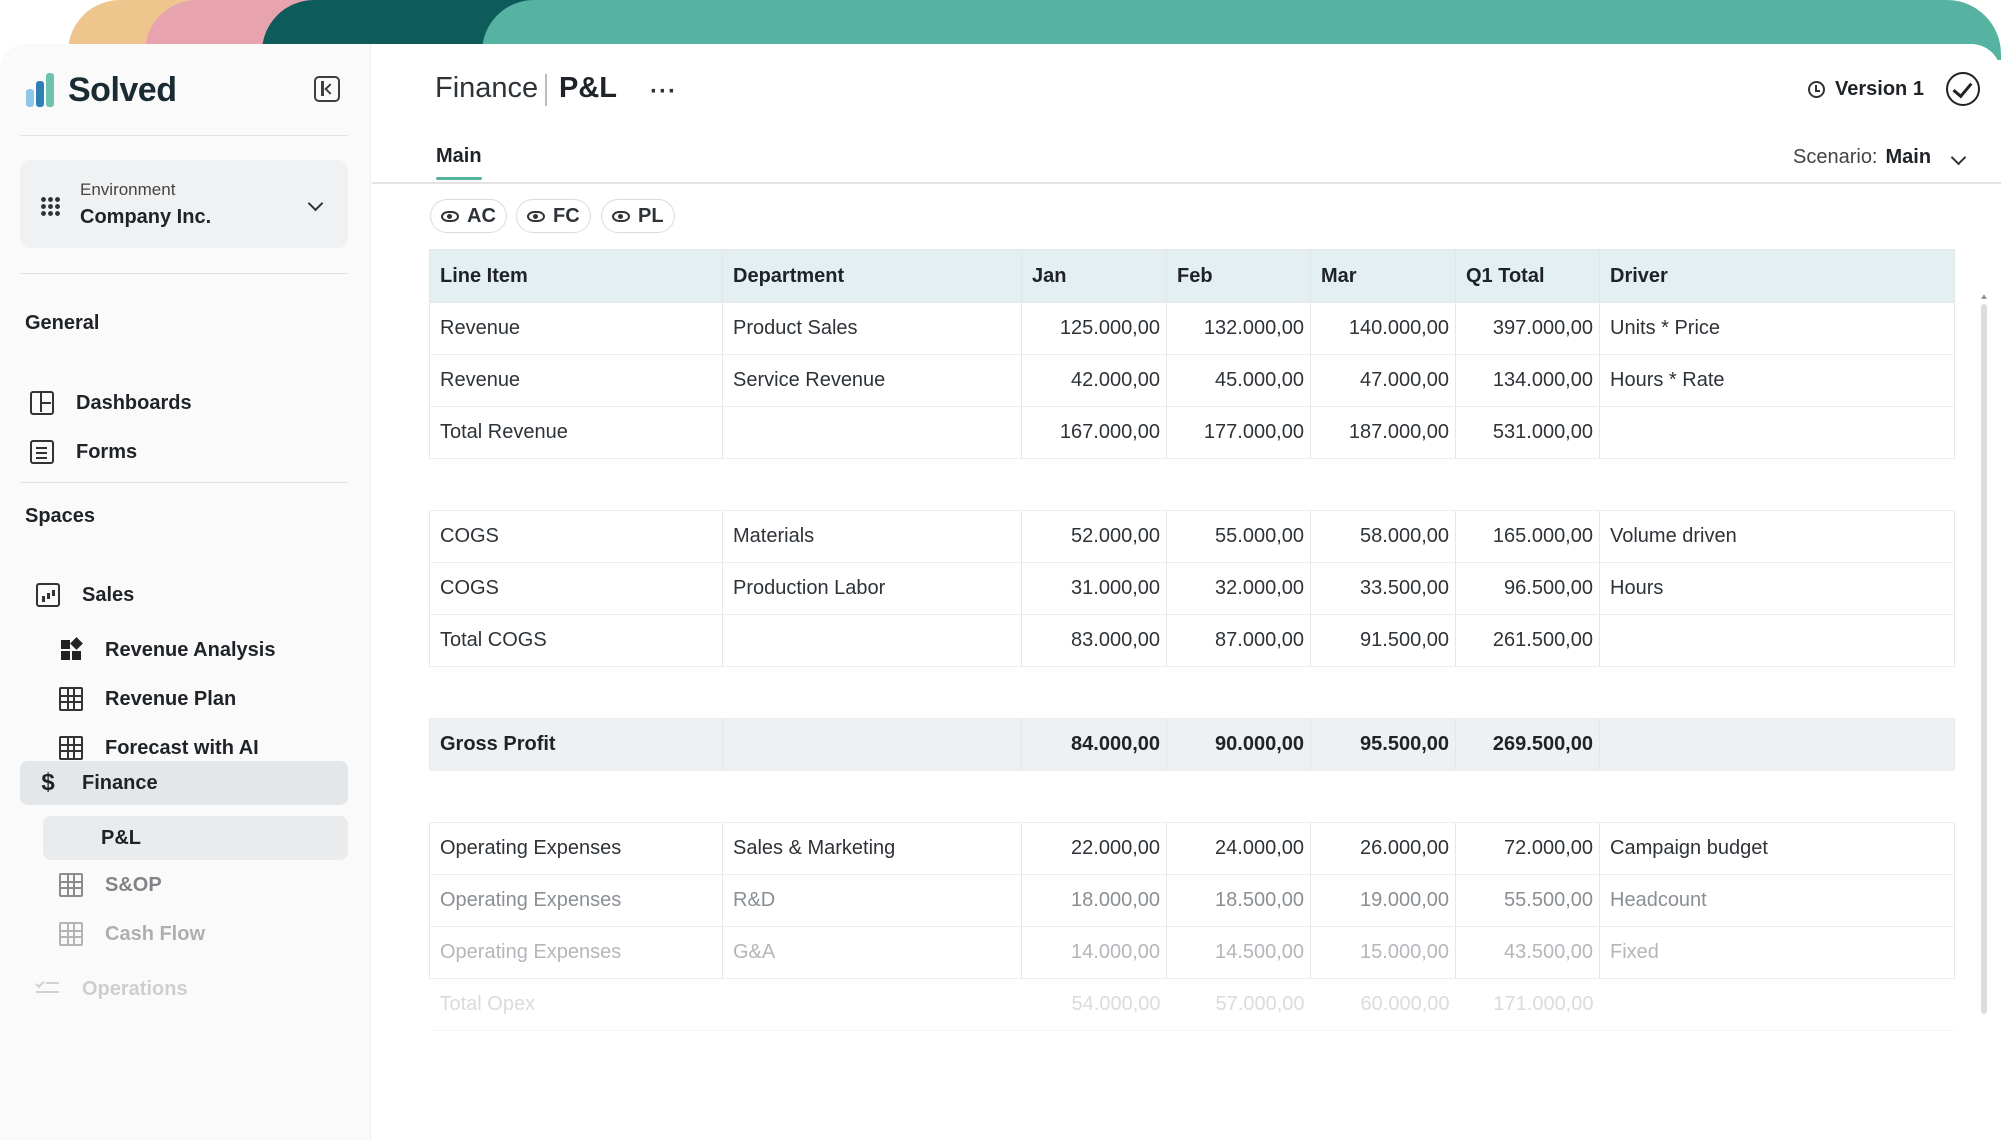 This screenshot has height=1140, width=2001. I want to click on cell-driver: Fixed, so click(1777, 952).